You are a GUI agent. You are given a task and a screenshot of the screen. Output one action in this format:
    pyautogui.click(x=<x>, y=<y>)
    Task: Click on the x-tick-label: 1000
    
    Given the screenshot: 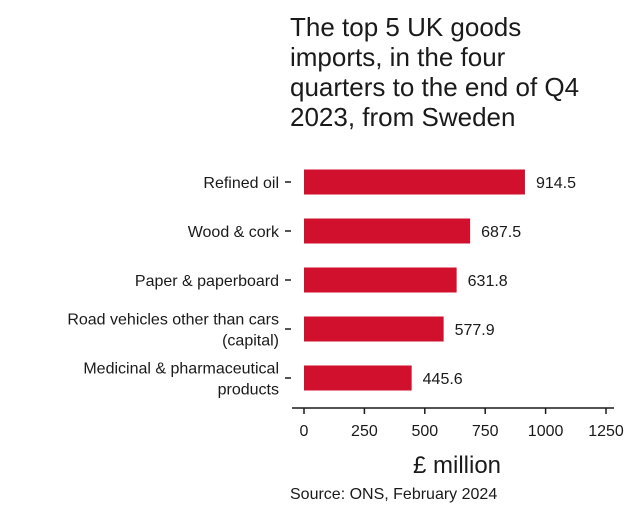 What is the action you would take?
    pyautogui.click(x=546, y=431)
    